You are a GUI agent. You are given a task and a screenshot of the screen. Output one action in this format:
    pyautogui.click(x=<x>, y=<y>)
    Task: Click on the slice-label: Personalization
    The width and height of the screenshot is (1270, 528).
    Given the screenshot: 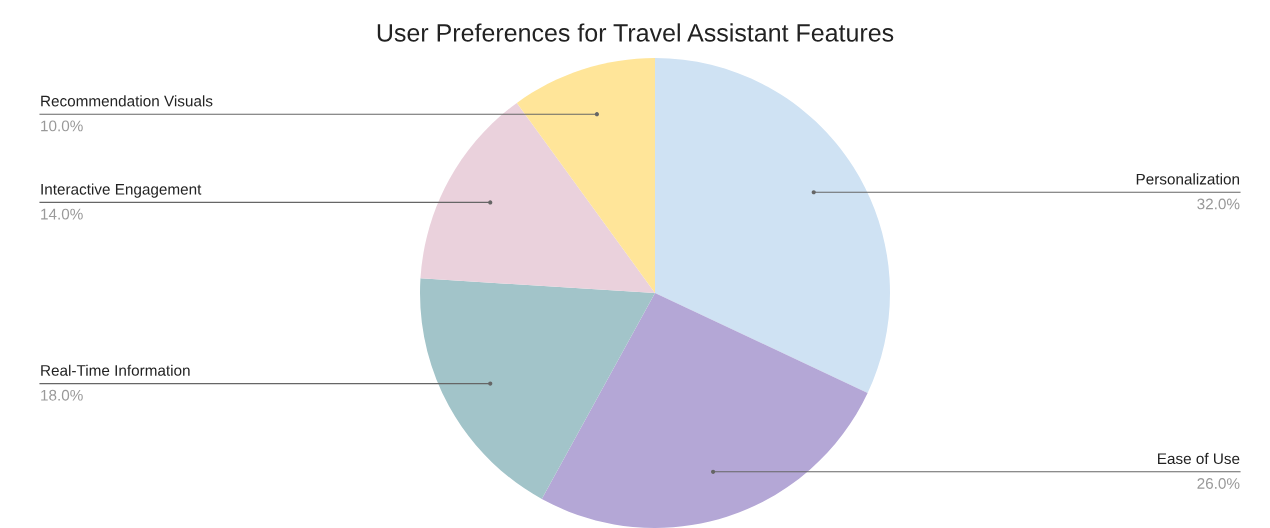 What is the action you would take?
    pyautogui.click(x=1188, y=179)
    